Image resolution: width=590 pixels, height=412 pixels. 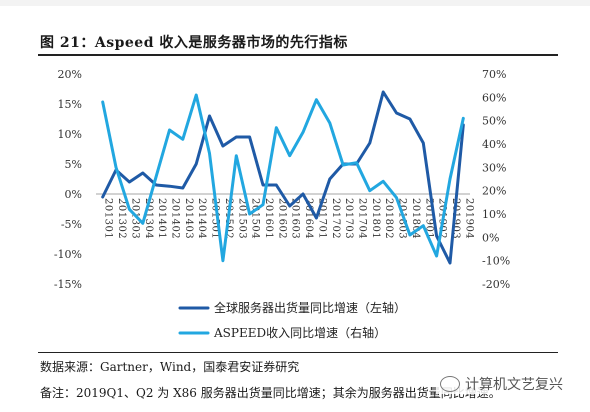 I want to click on x-tick-label: 201702, so click(x=335, y=218).